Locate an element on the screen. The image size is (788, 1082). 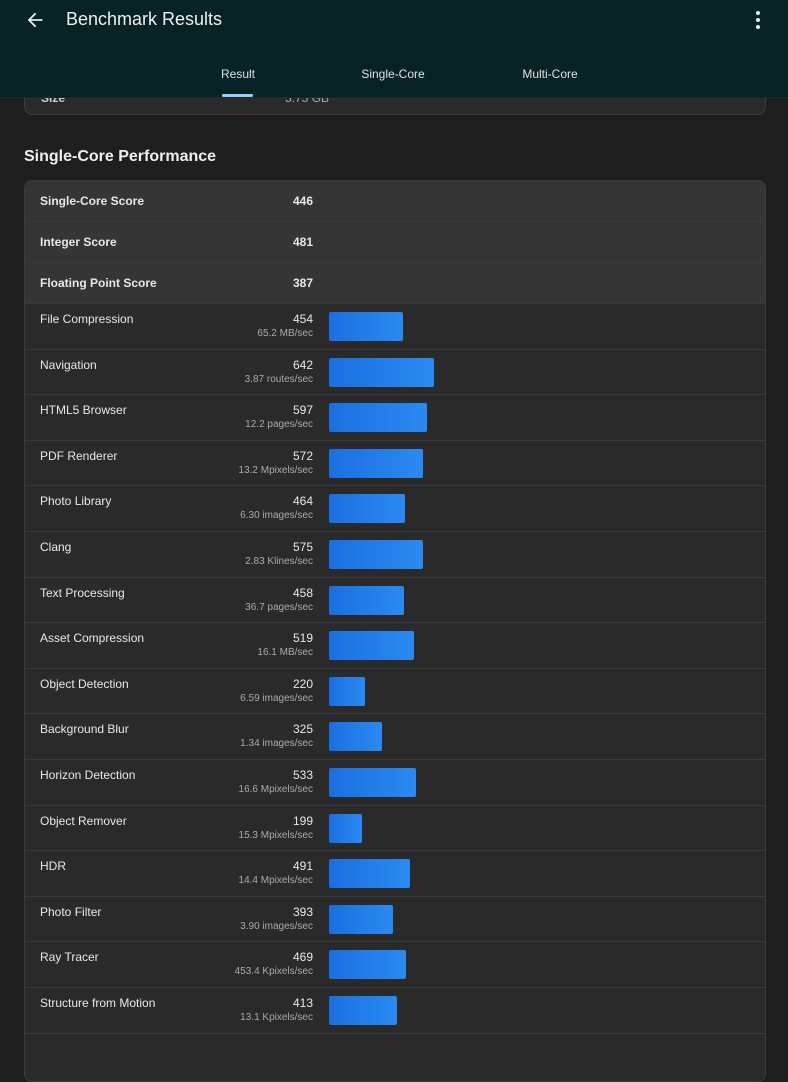
benchmark-name: HDR is located at coordinates (53, 866).